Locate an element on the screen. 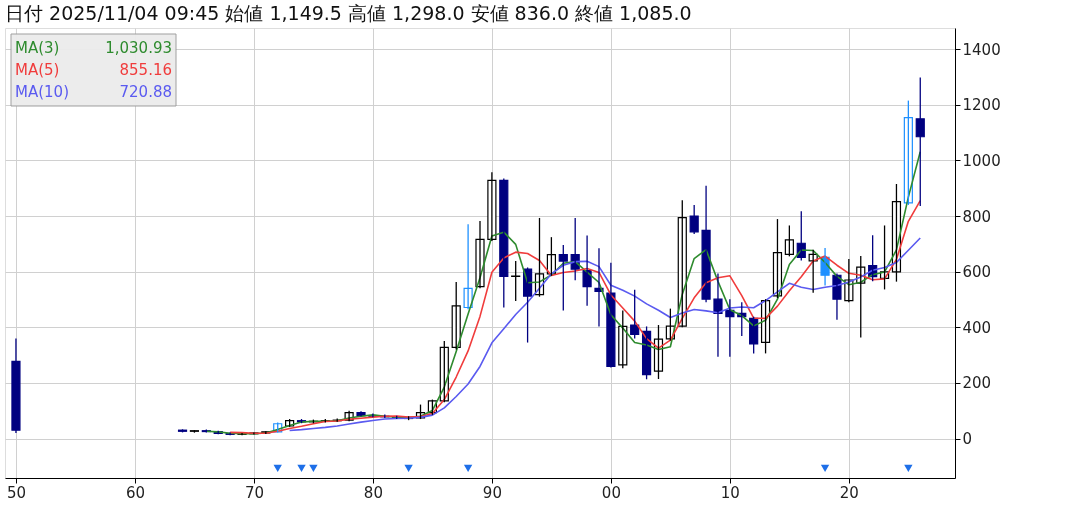 The width and height of the screenshot is (1072, 530). annotation: 855.16 is located at coordinates (145, 70).